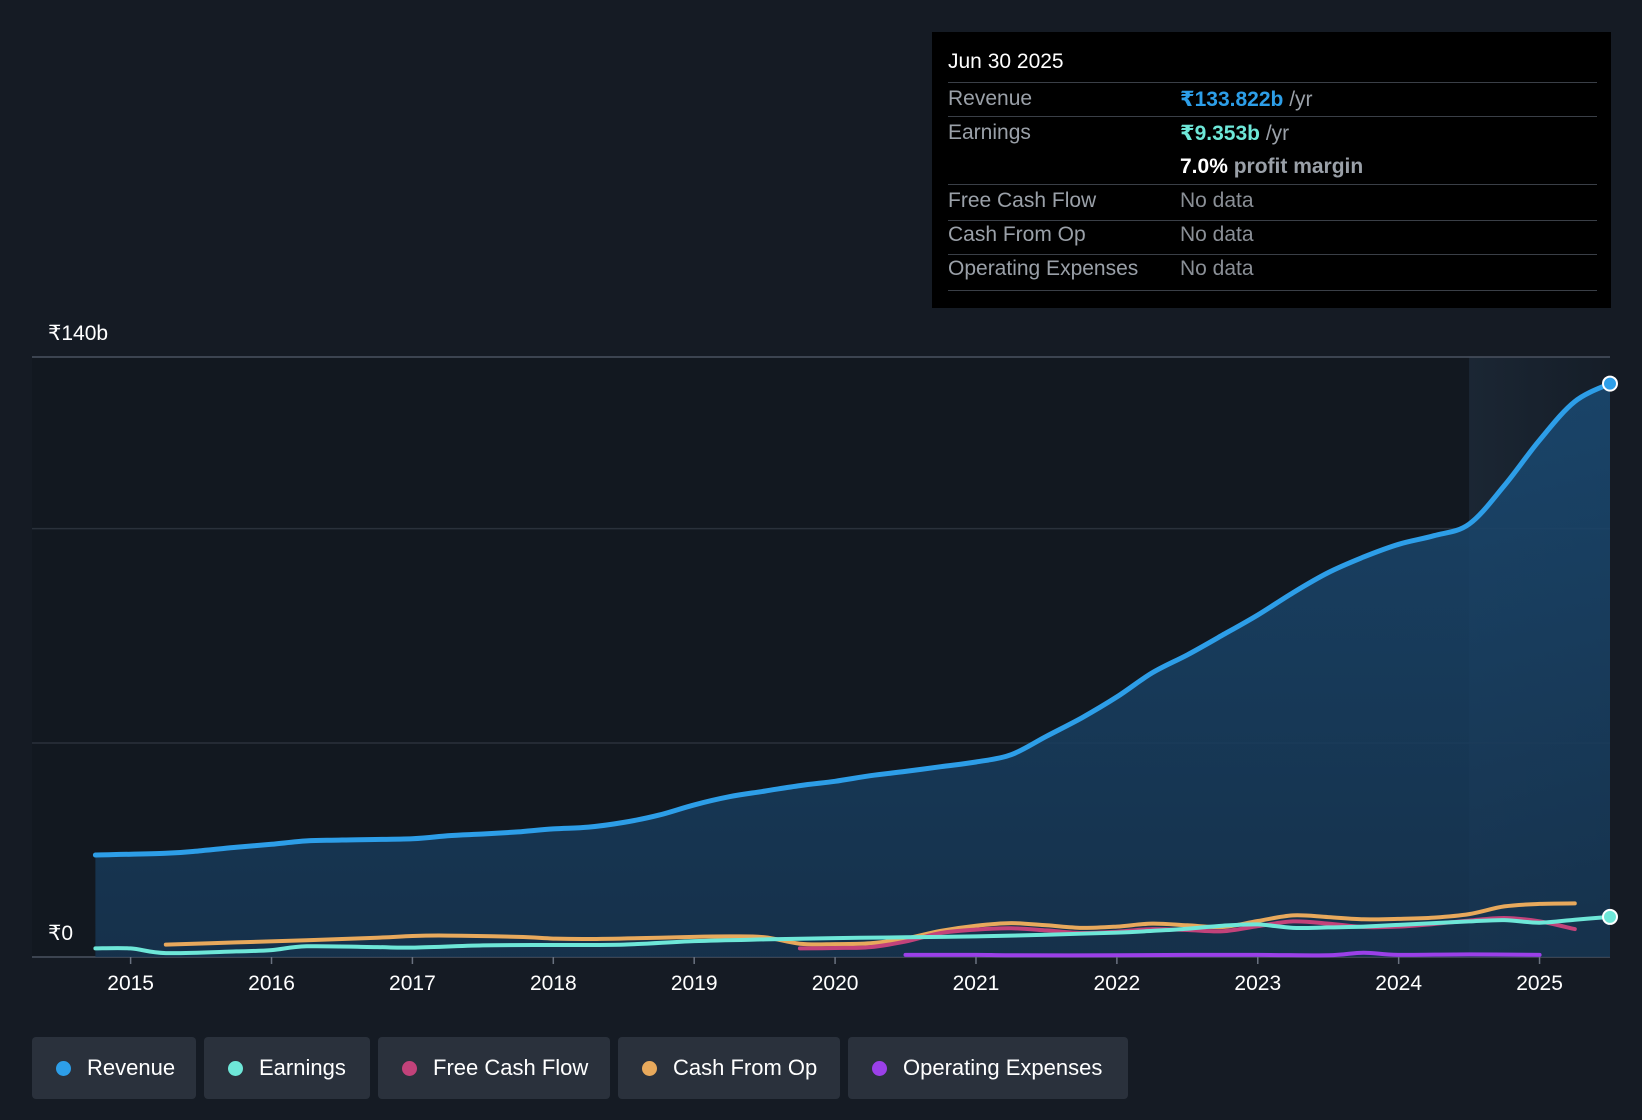 The height and width of the screenshot is (1120, 1642). Describe the element at coordinates (1204, 166) in the screenshot. I see `profit-margin-value: 7.0%` at that location.